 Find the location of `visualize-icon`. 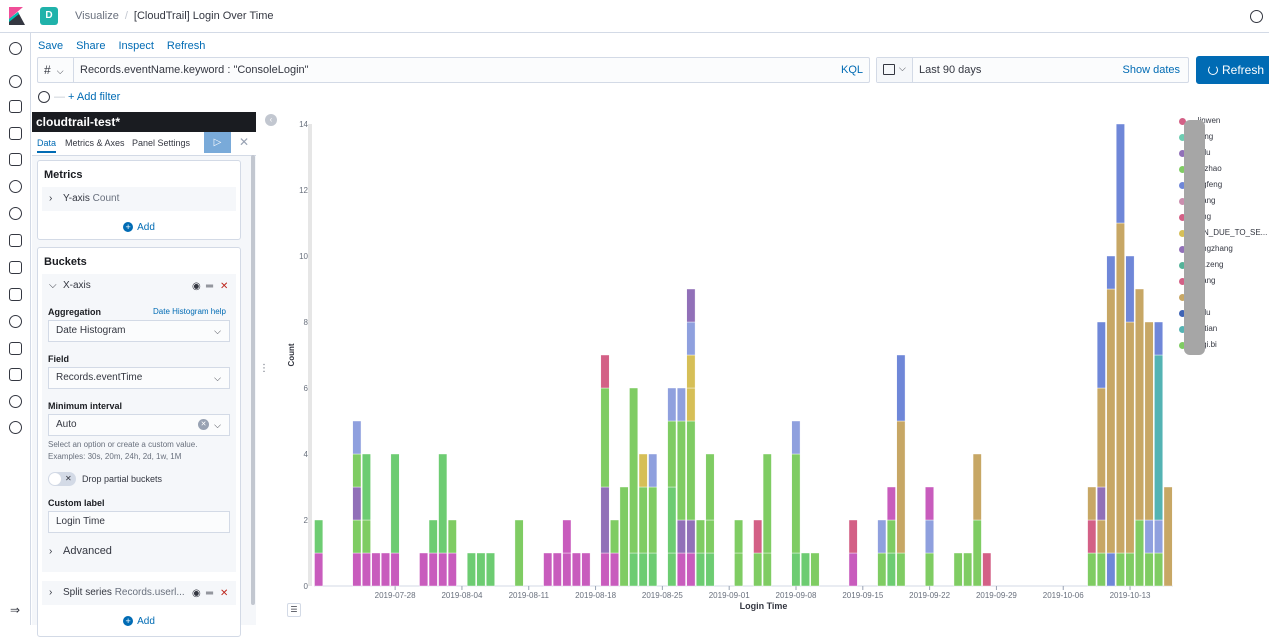

visualize-icon is located at coordinates (15, 106).